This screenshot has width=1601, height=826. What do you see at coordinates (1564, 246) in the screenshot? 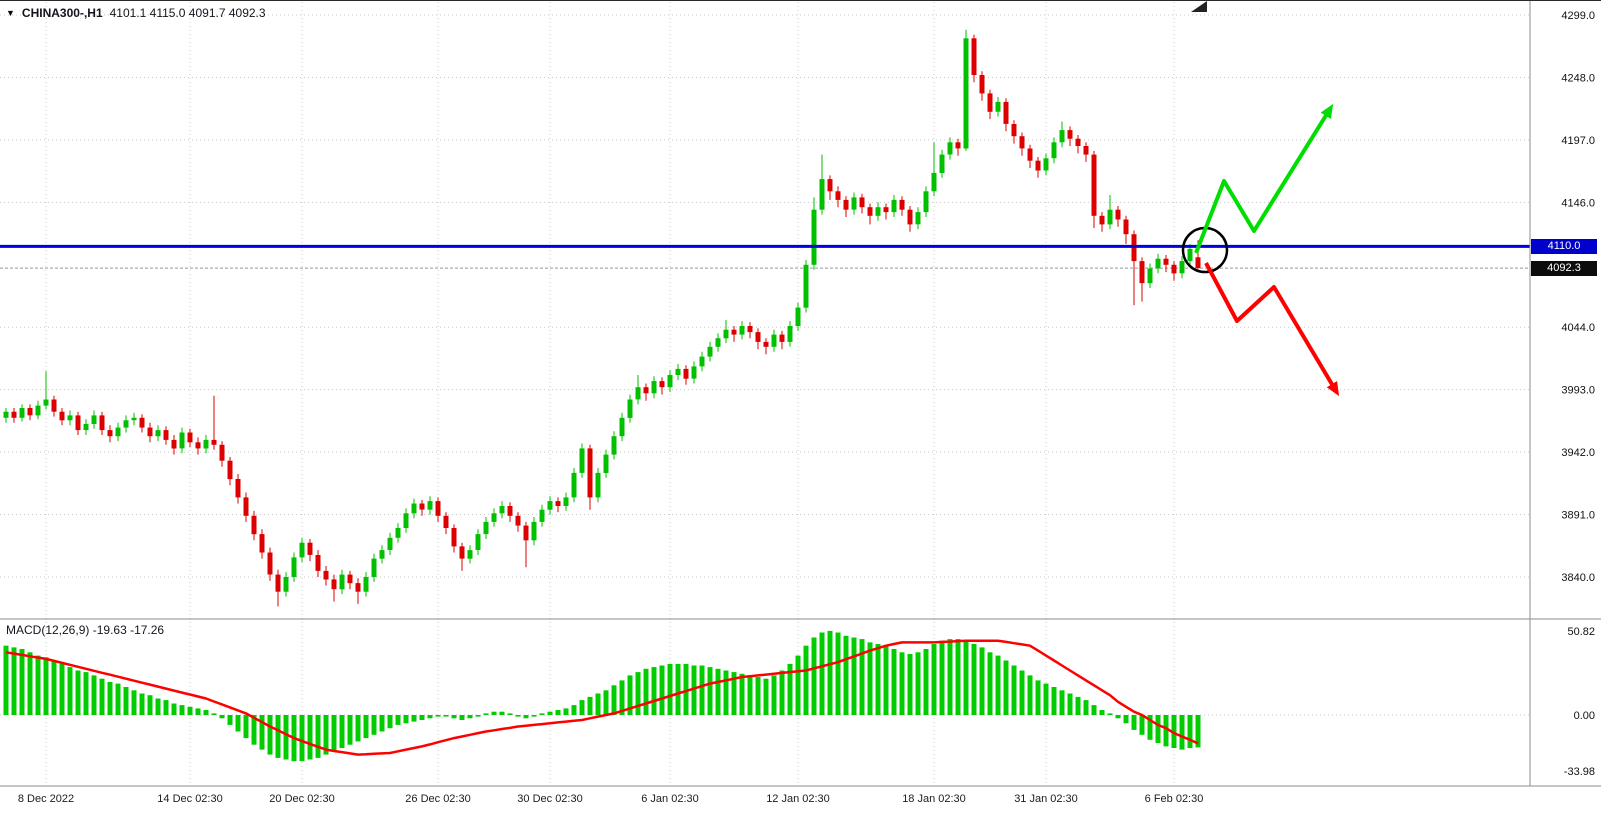
I see `price-line-badge: 4110.0` at bounding box center [1564, 246].